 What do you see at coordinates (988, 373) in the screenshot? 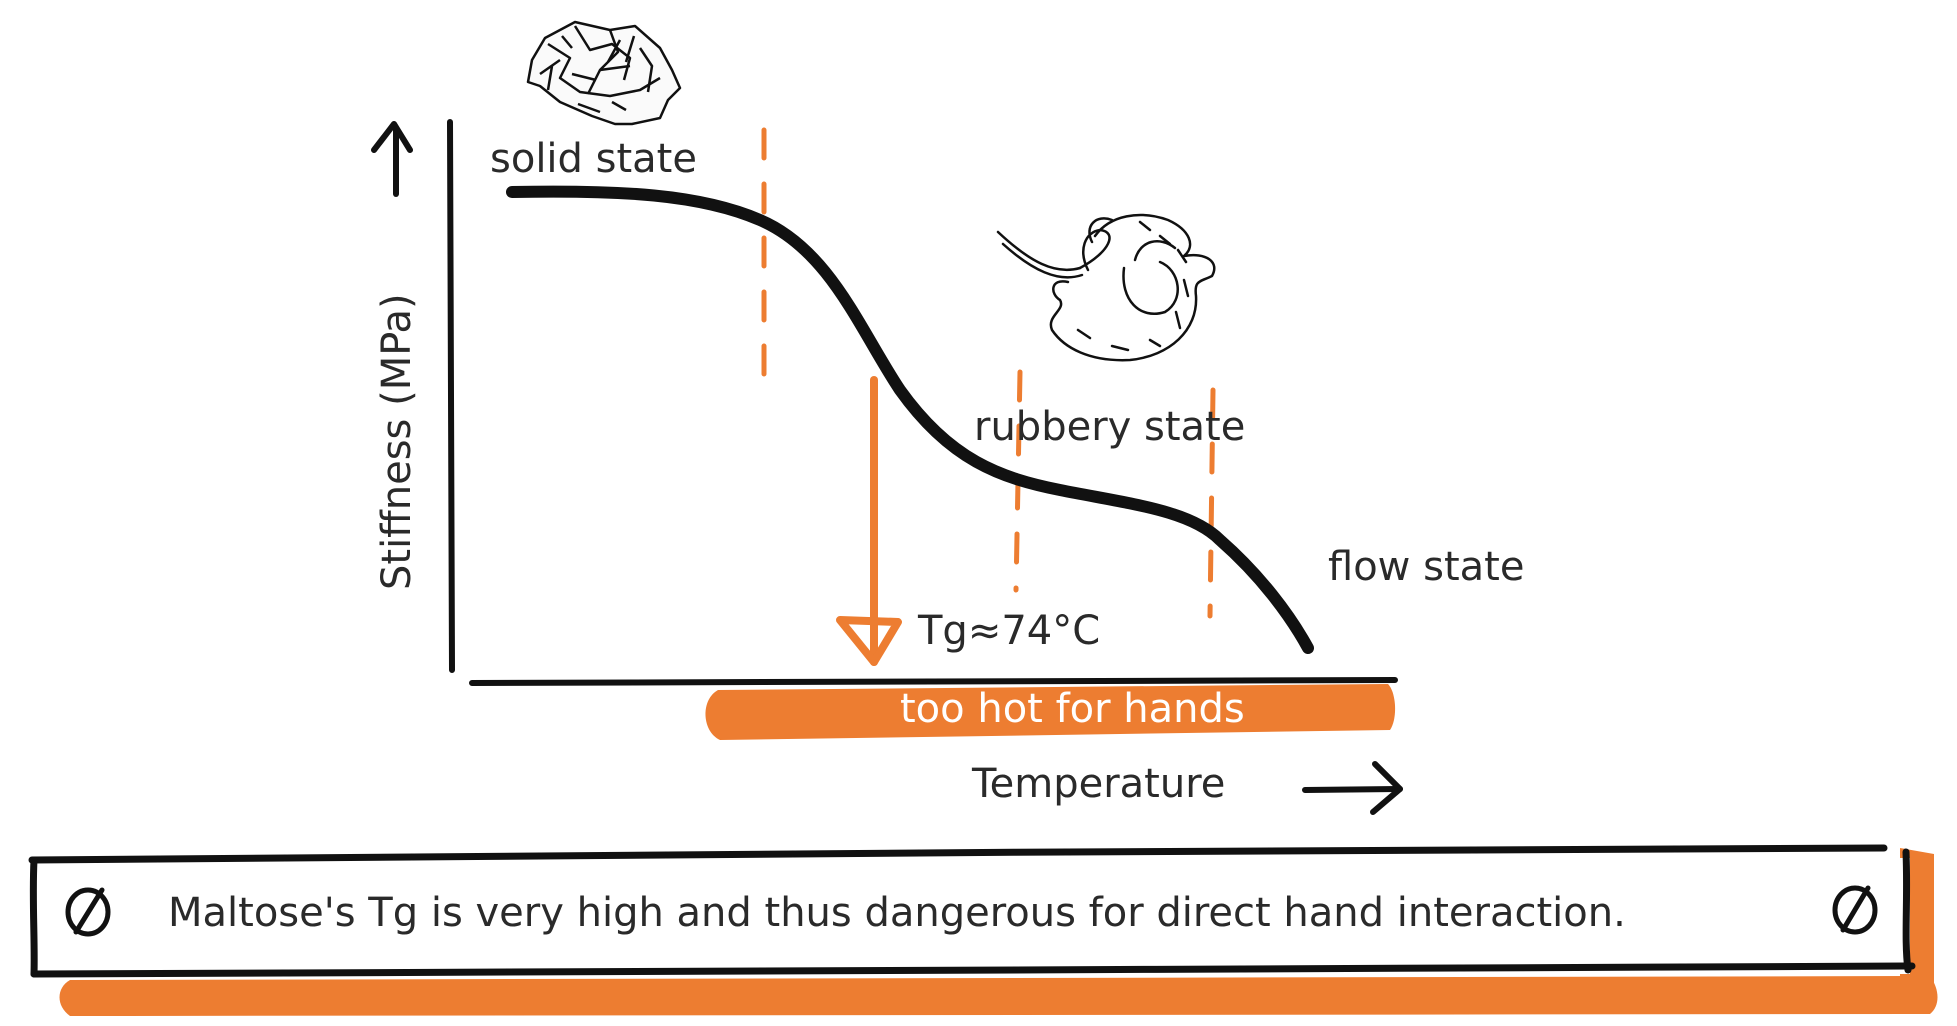
I see `transition-dashed-lines` at bounding box center [988, 373].